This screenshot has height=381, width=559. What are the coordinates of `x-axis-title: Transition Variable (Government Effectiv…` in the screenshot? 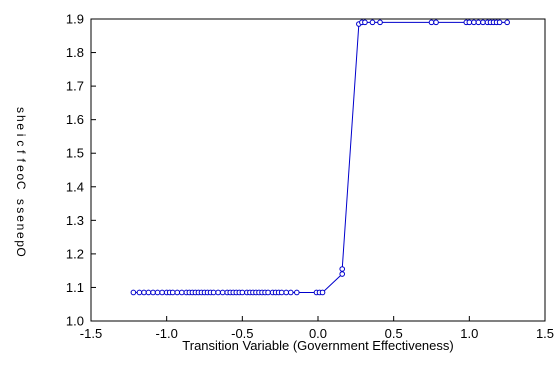 It's located at (317, 345).